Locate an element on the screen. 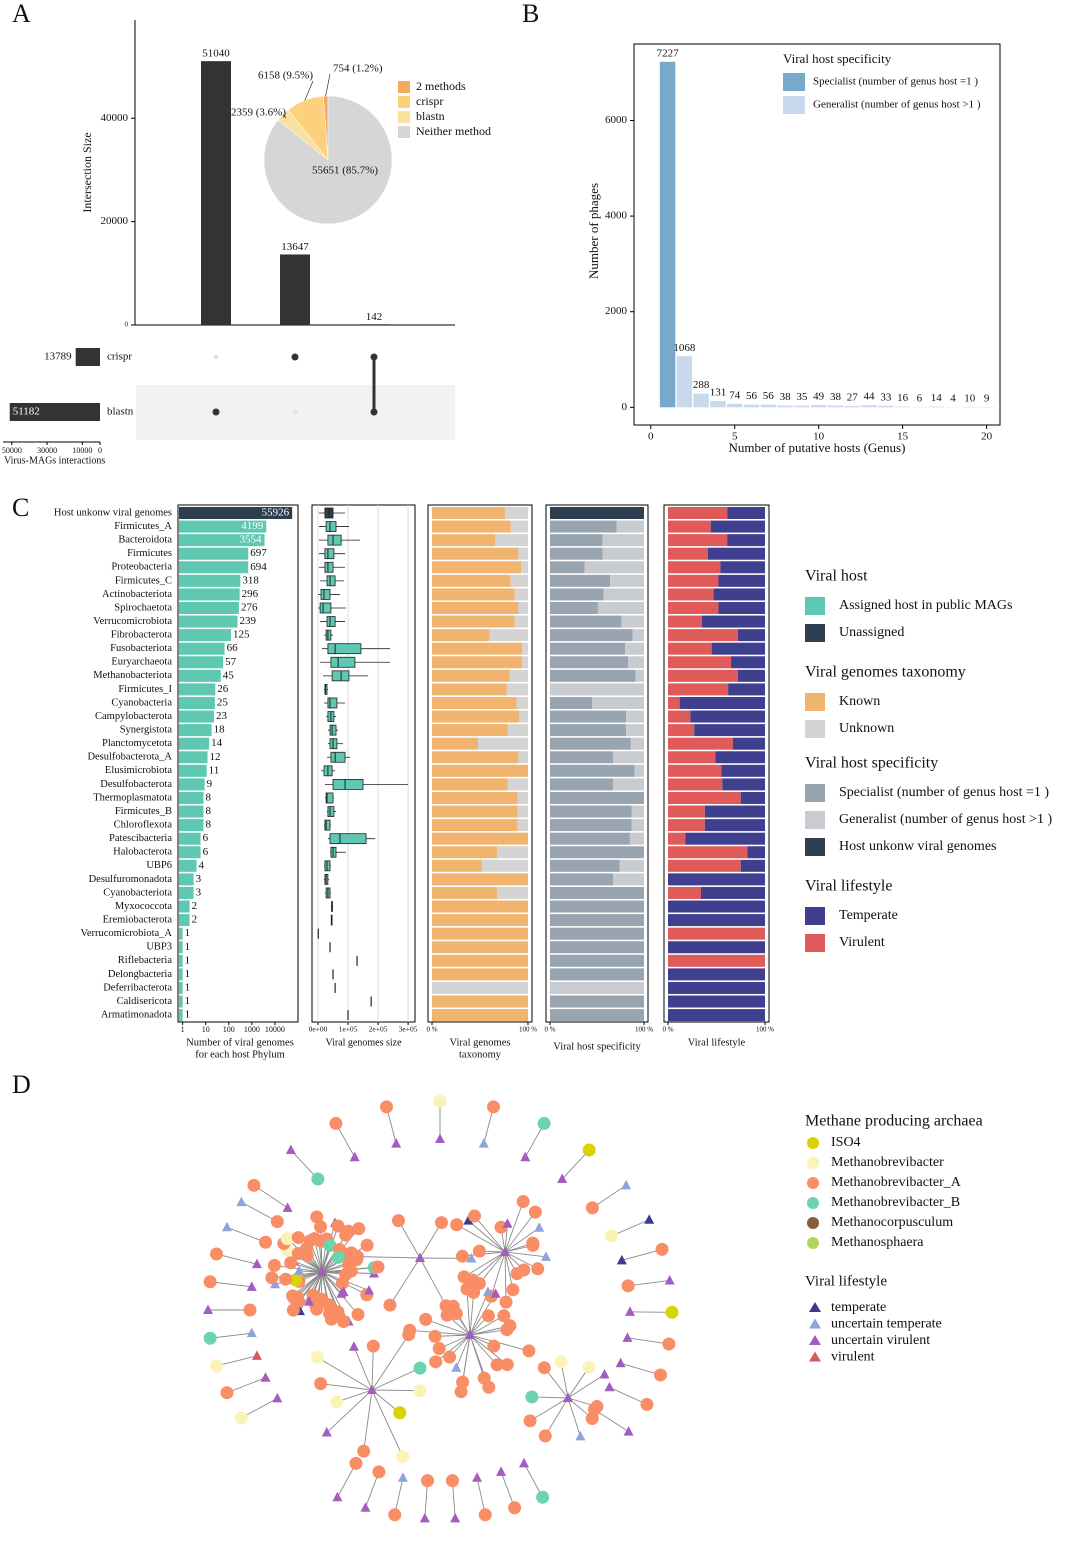  y-tick-label: Fibrobacterota is located at coordinates (142, 635).